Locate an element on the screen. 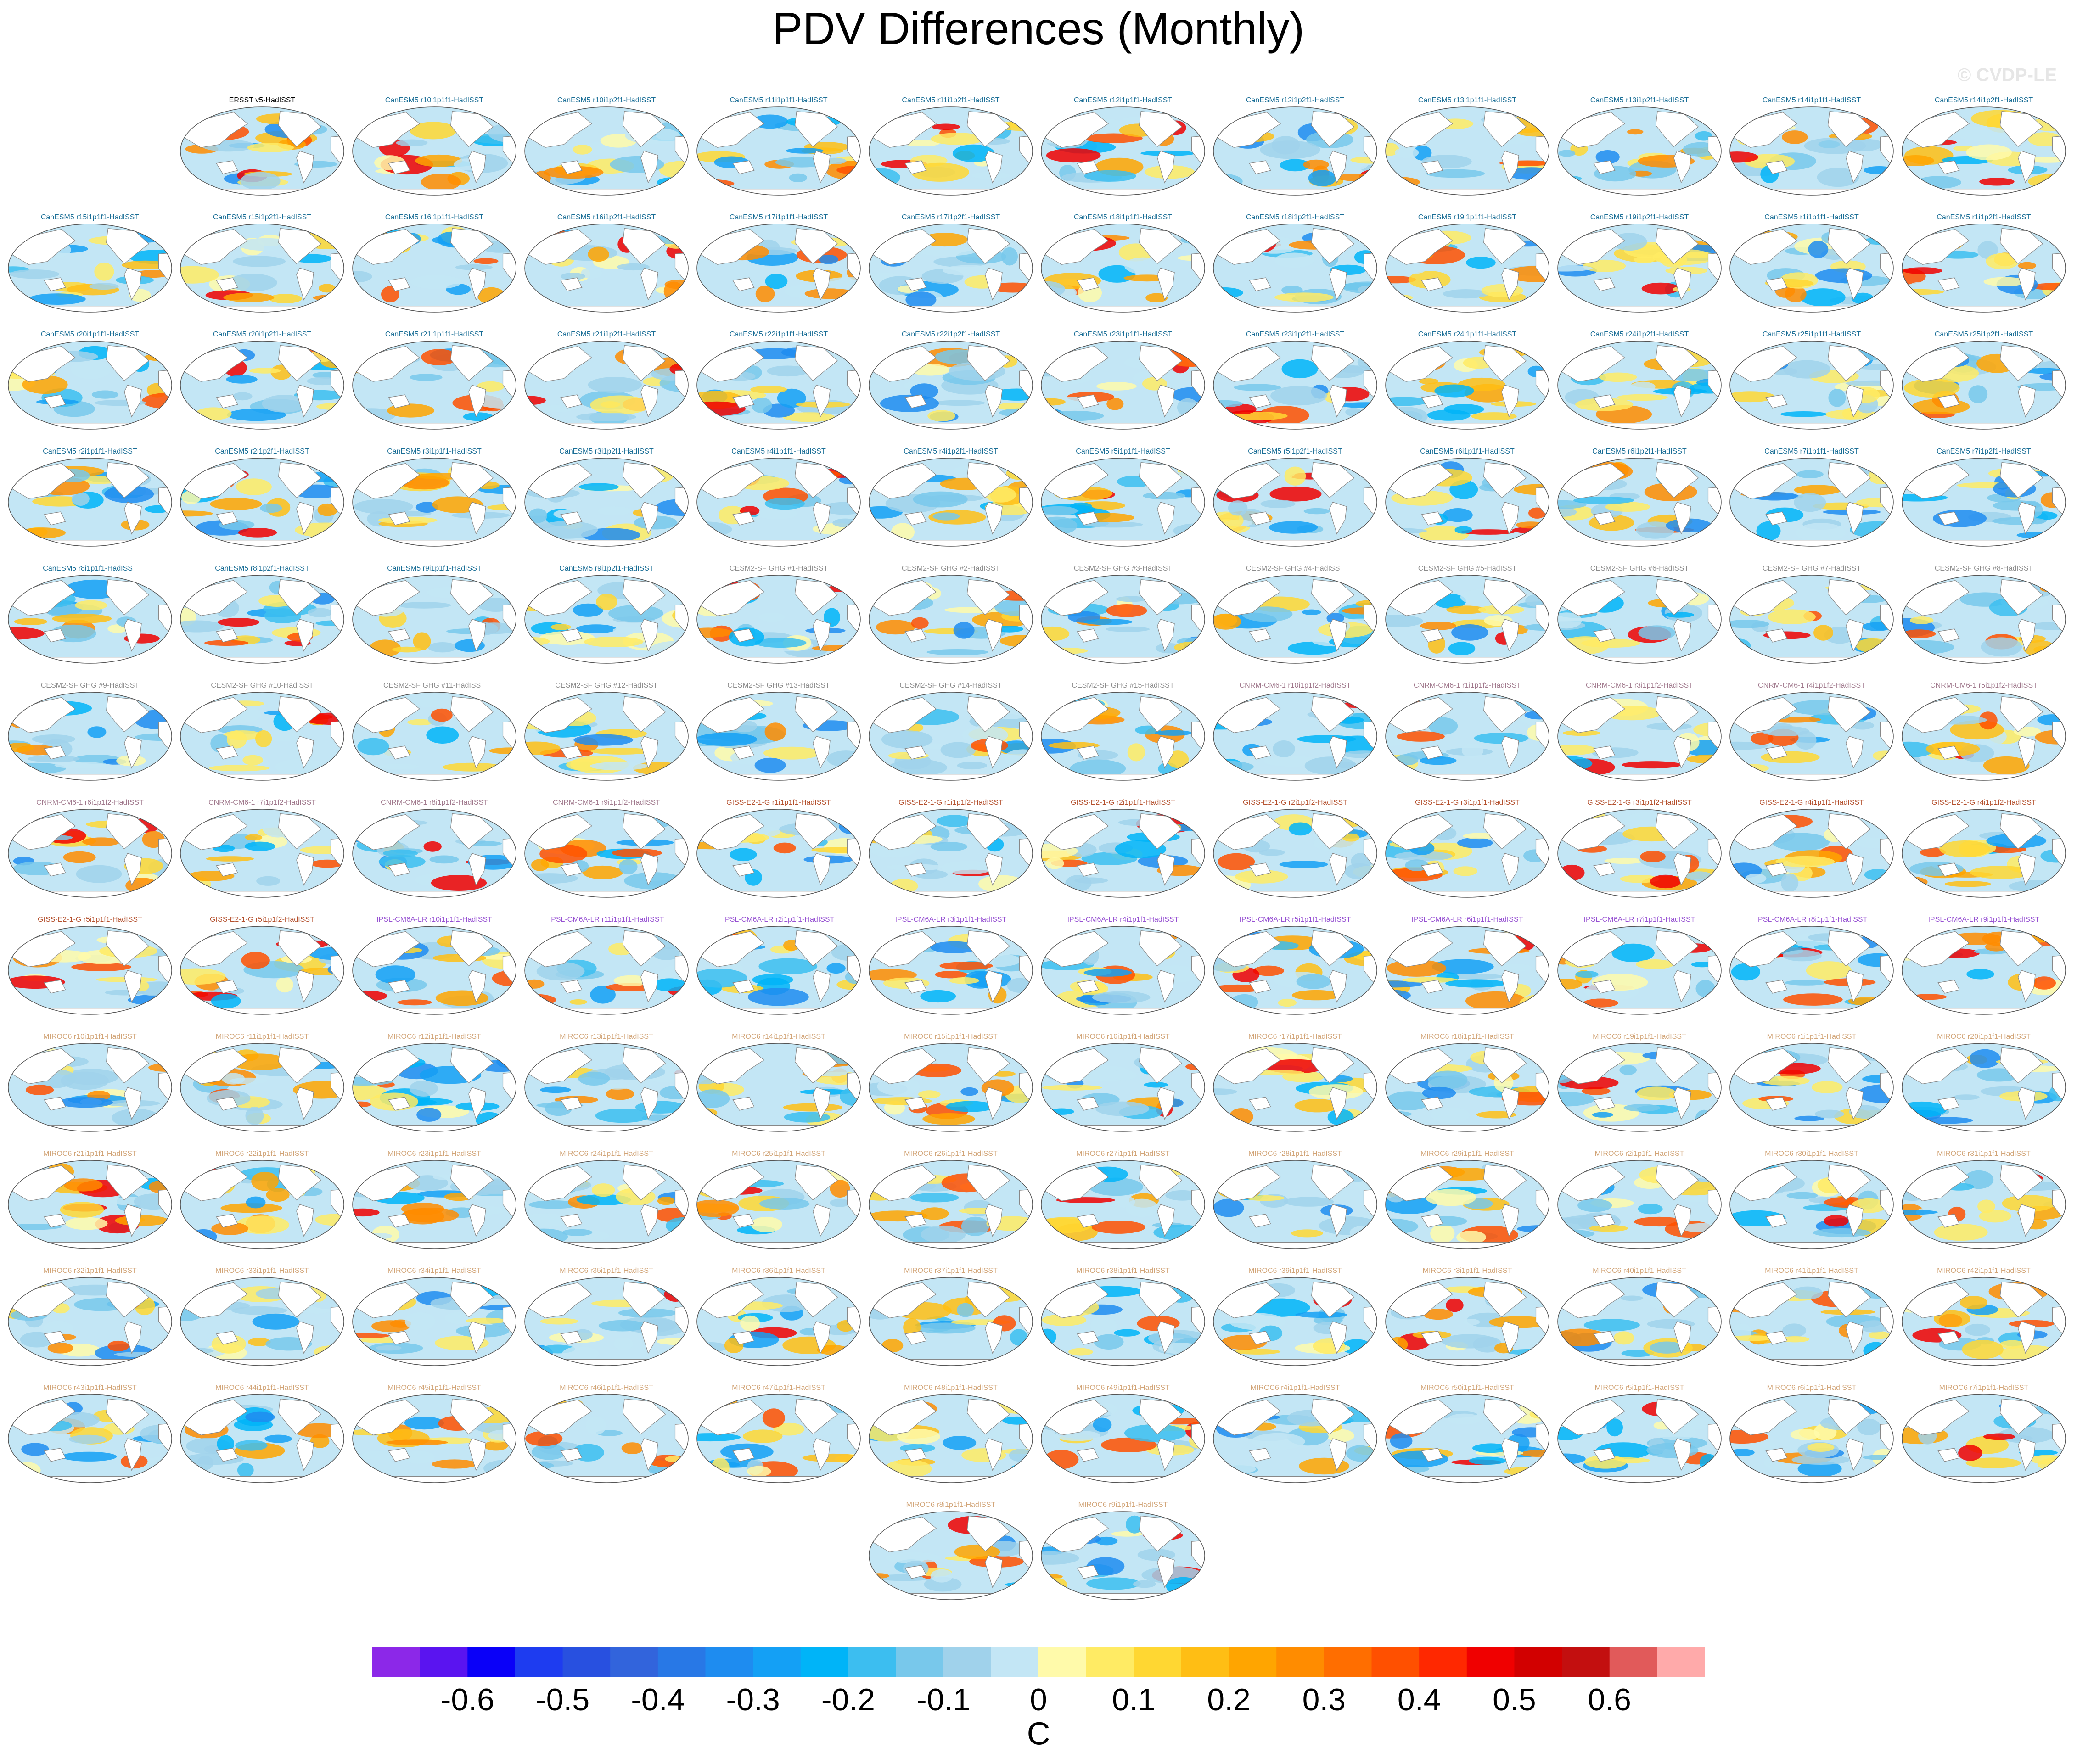 This screenshot has width=2077, height=1764. panel-label: CESM2-SF GHG #3-HadISST is located at coordinates (1123, 568).